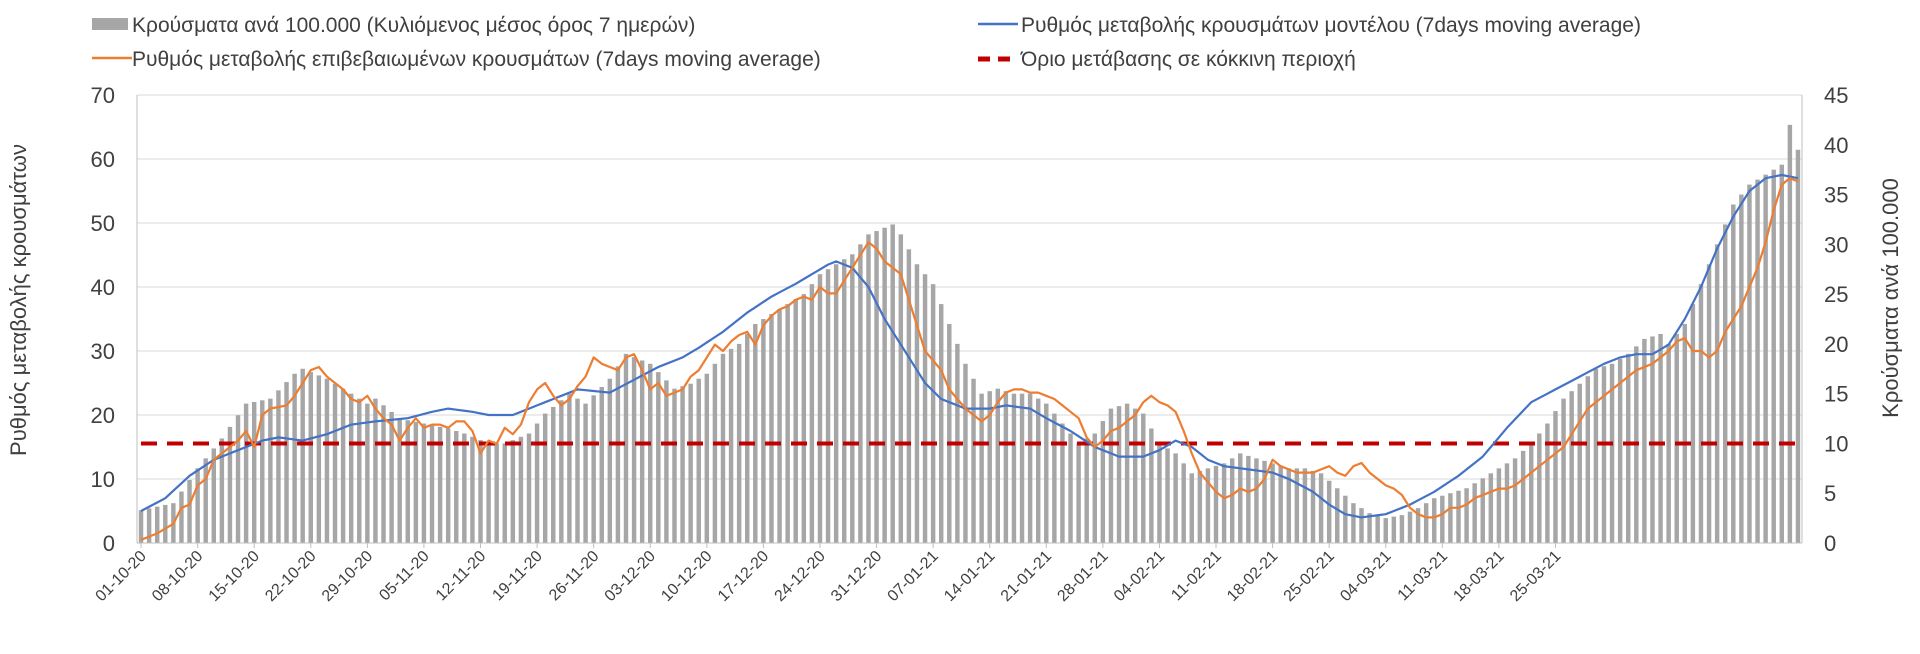 Image resolution: width=1920 pixels, height=654 pixels. I want to click on x-tick-label: 18-02-21, so click(1252, 576).